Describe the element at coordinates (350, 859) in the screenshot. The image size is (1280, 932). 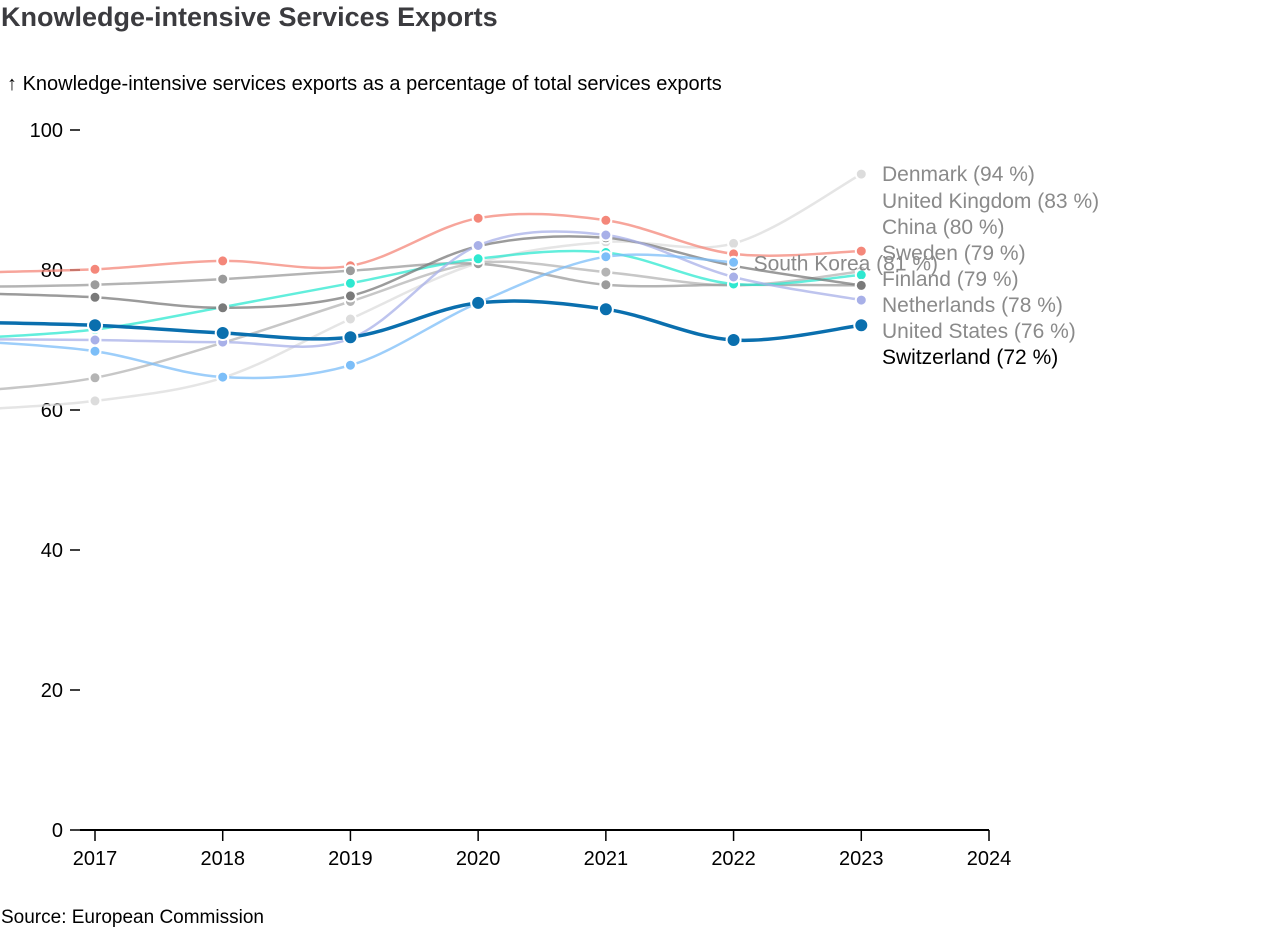
I see `x-tick-label: 2019` at that location.